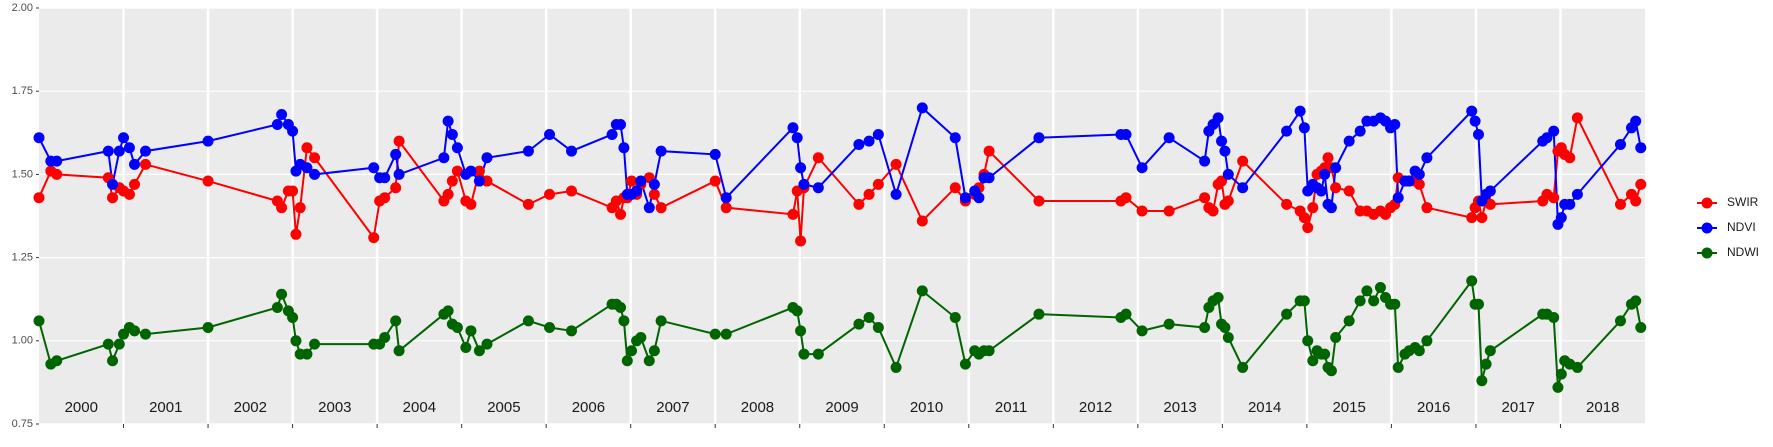  Describe the element at coordinates (1095, 407) in the screenshot. I see `x-tick-label: 2012` at that location.